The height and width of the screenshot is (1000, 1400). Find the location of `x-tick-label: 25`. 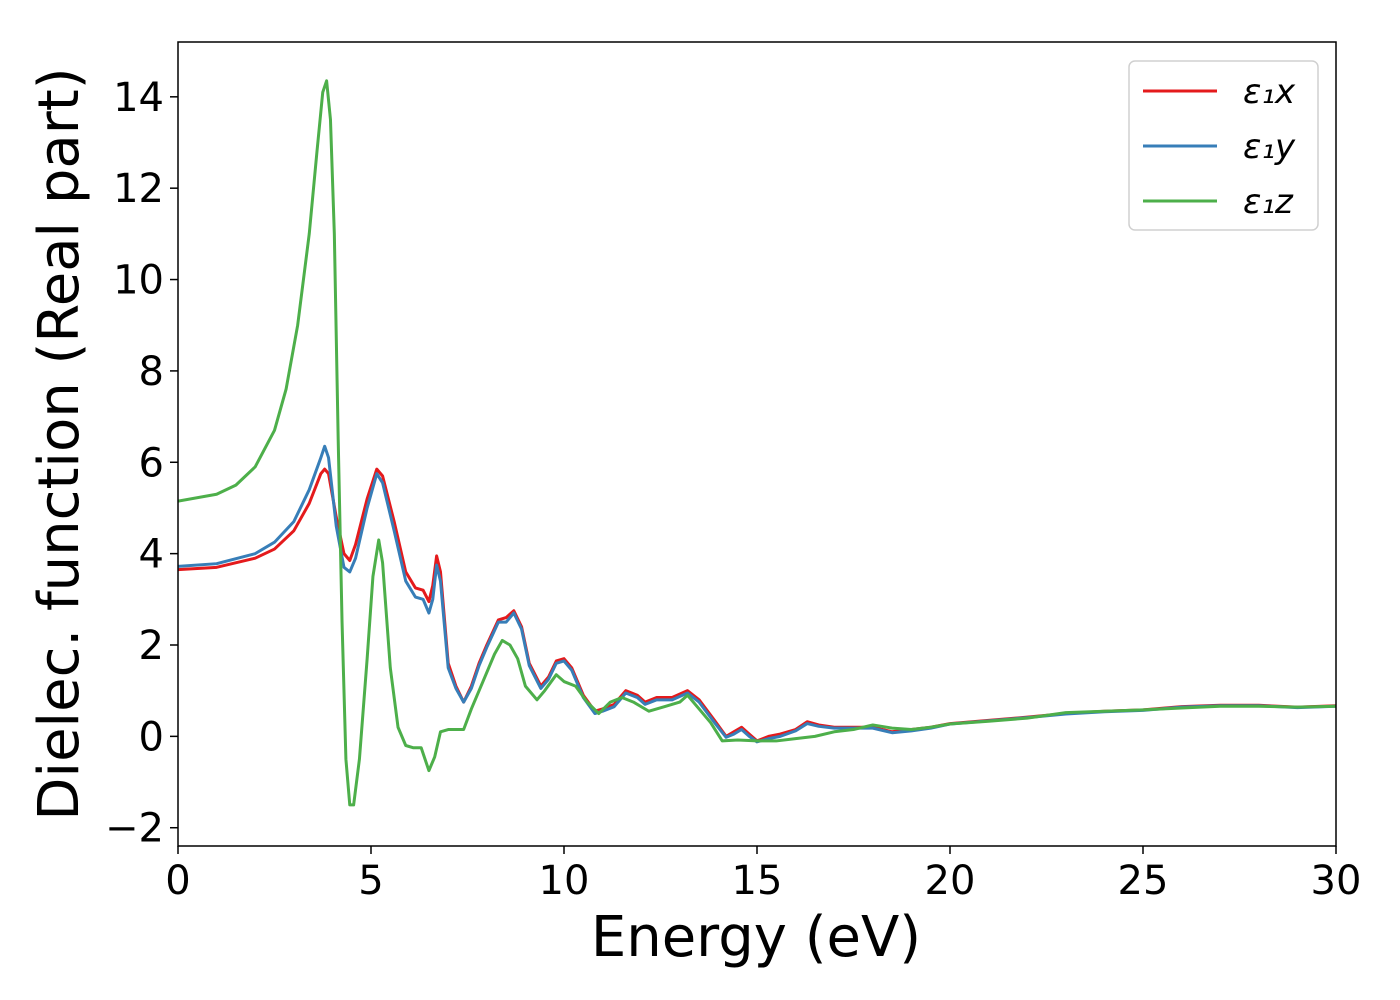

x-tick-label: 25 is located at coordinates (1143, 881).